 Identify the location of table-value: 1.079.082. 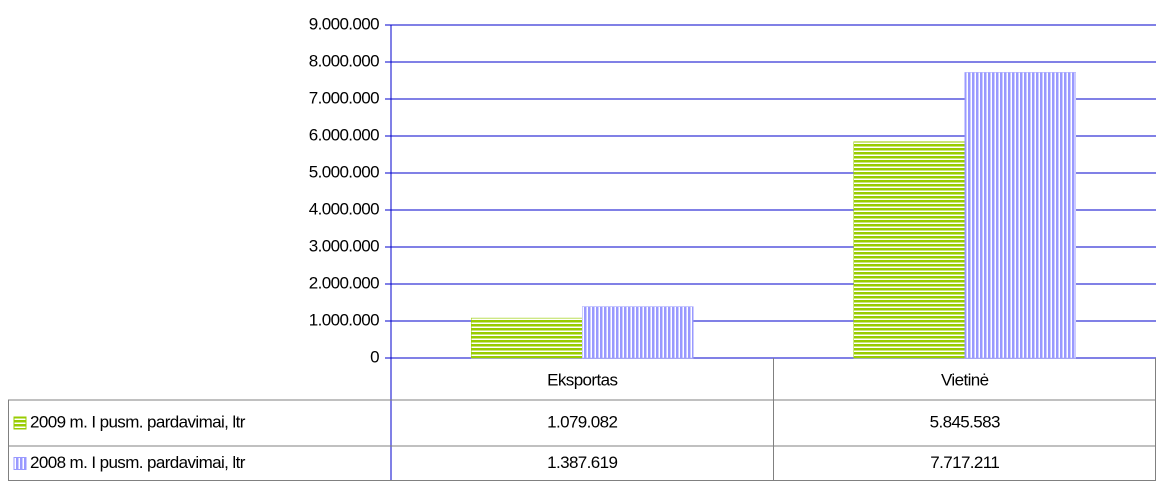
(582, 421).